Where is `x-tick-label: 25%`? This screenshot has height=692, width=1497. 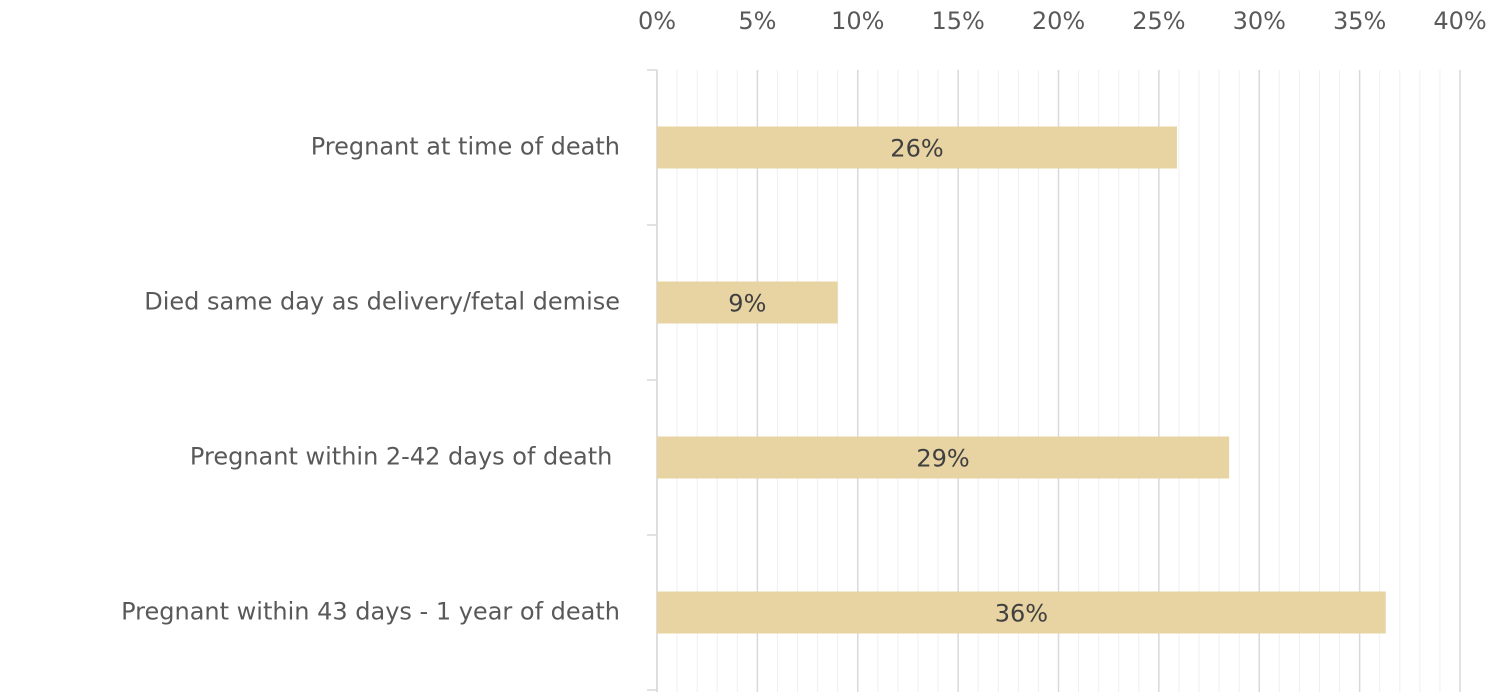 x-tick-label: 25% is located at coordinates (1158, 21).